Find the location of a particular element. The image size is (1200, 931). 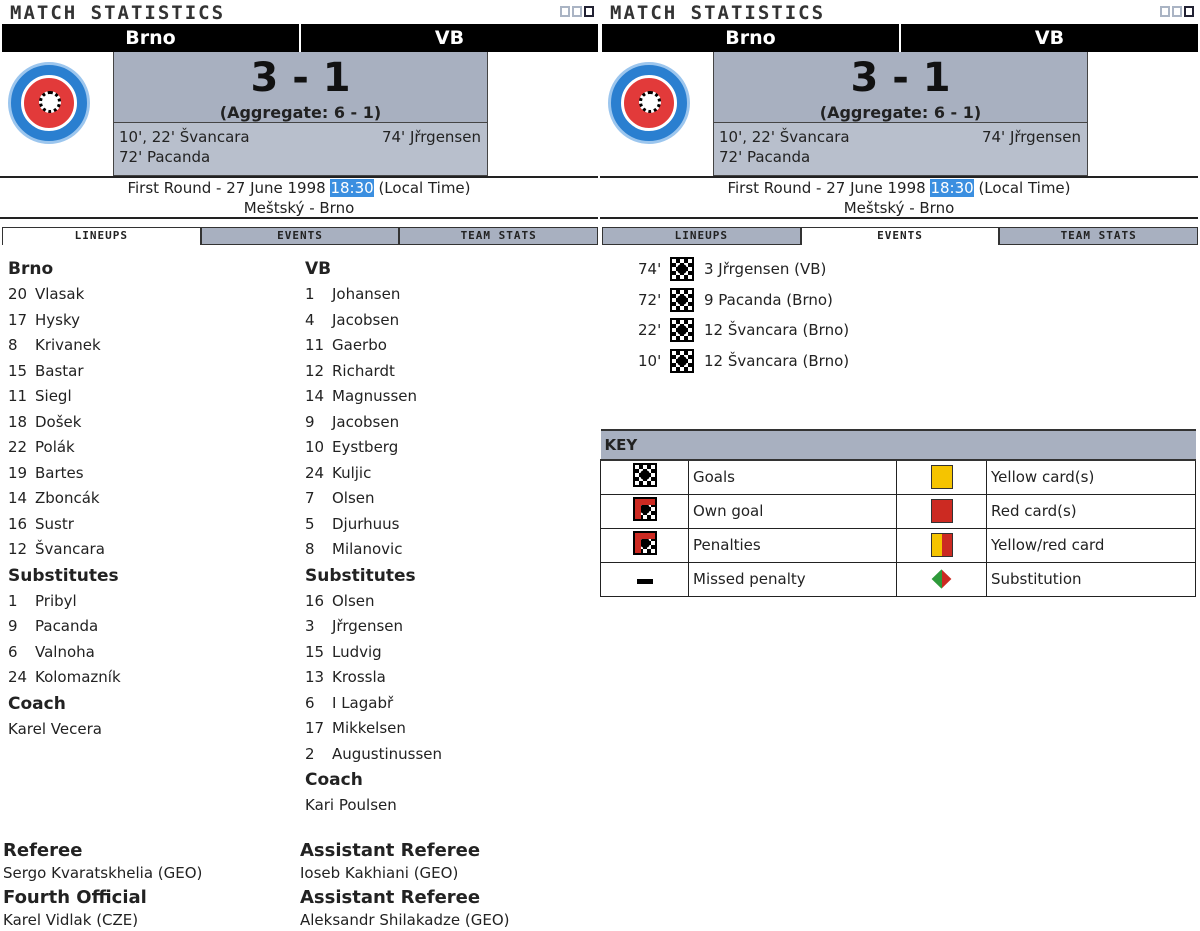

event-text: 3 Jřrgensen (VB) is located at coordinates (765, 269).